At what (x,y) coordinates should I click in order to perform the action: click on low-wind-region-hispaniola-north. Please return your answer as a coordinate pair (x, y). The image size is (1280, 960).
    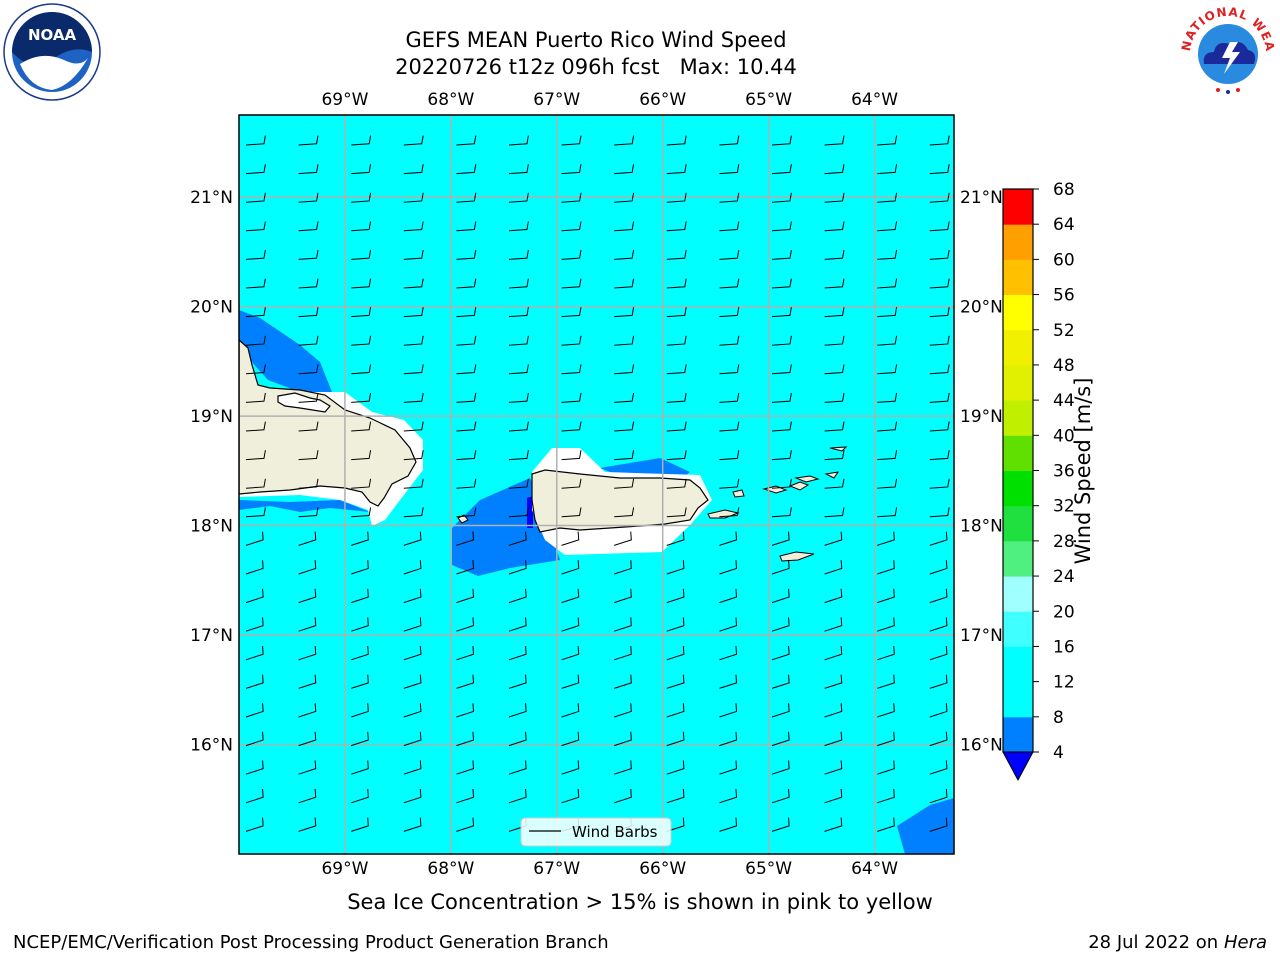
    Looking at the image, I should click on (285, 351).